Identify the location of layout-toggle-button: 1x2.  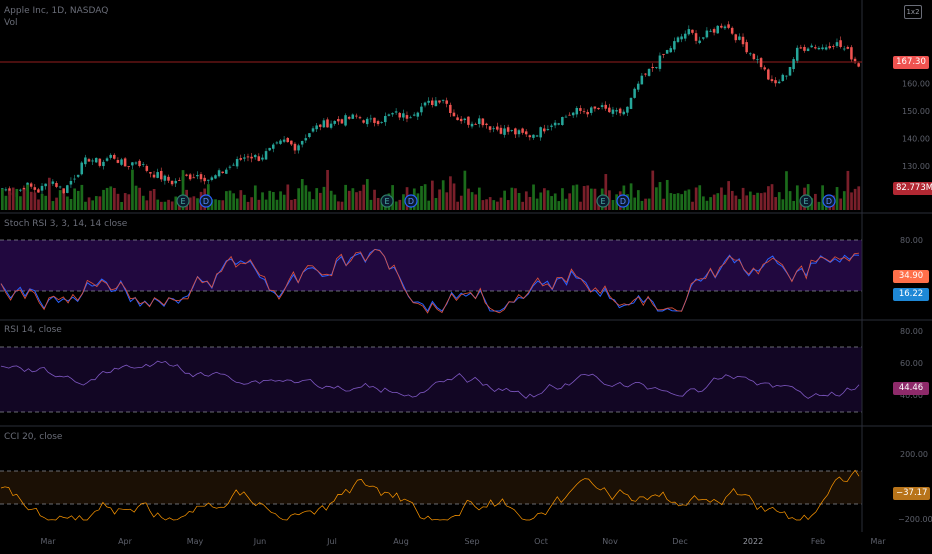
(913, 12).